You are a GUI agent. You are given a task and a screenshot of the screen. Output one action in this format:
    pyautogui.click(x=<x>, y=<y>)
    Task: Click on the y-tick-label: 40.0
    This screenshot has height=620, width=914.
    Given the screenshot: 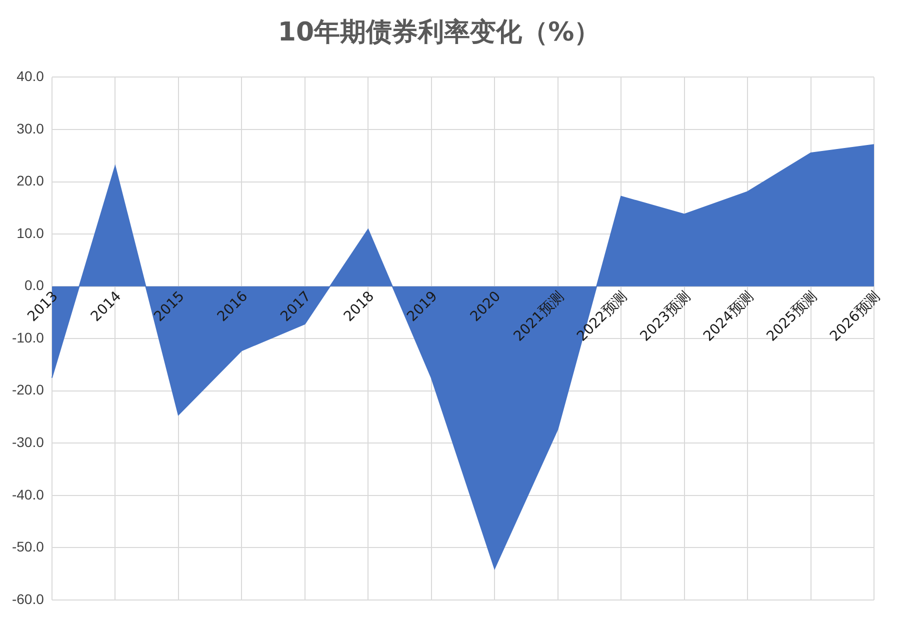 What is the action you would take?
    pyautogui.click(x=30, y=76)
    